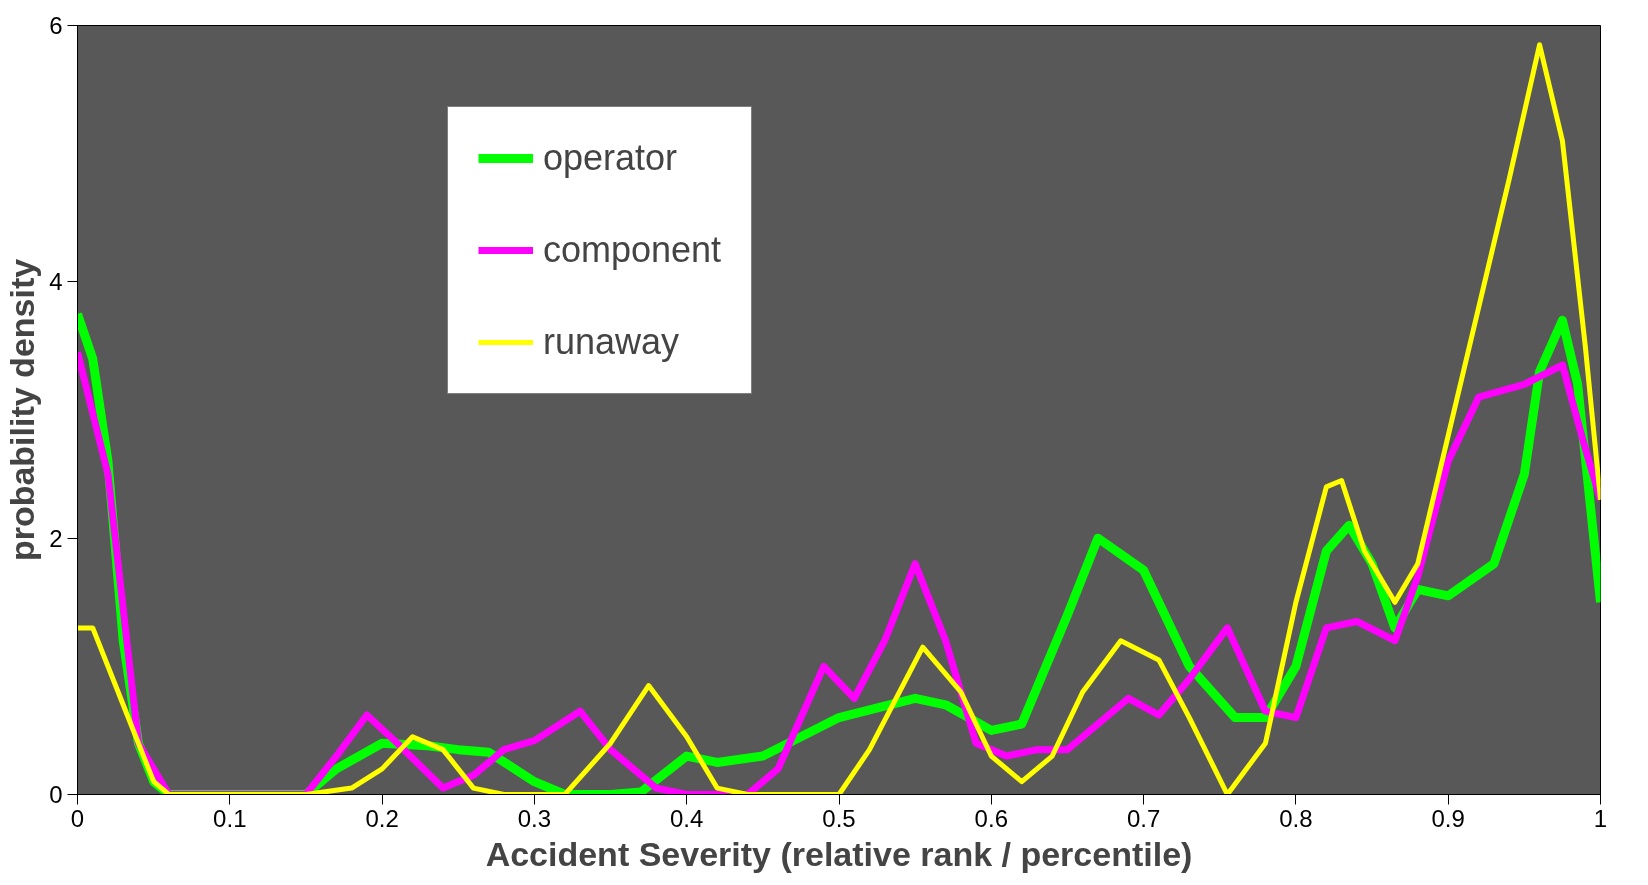 This screenshot has width=1648, height=885. Describe the element at coordinates (1296, 818) in the screenshot. I see `x-tick-label: 0.8` at that location.